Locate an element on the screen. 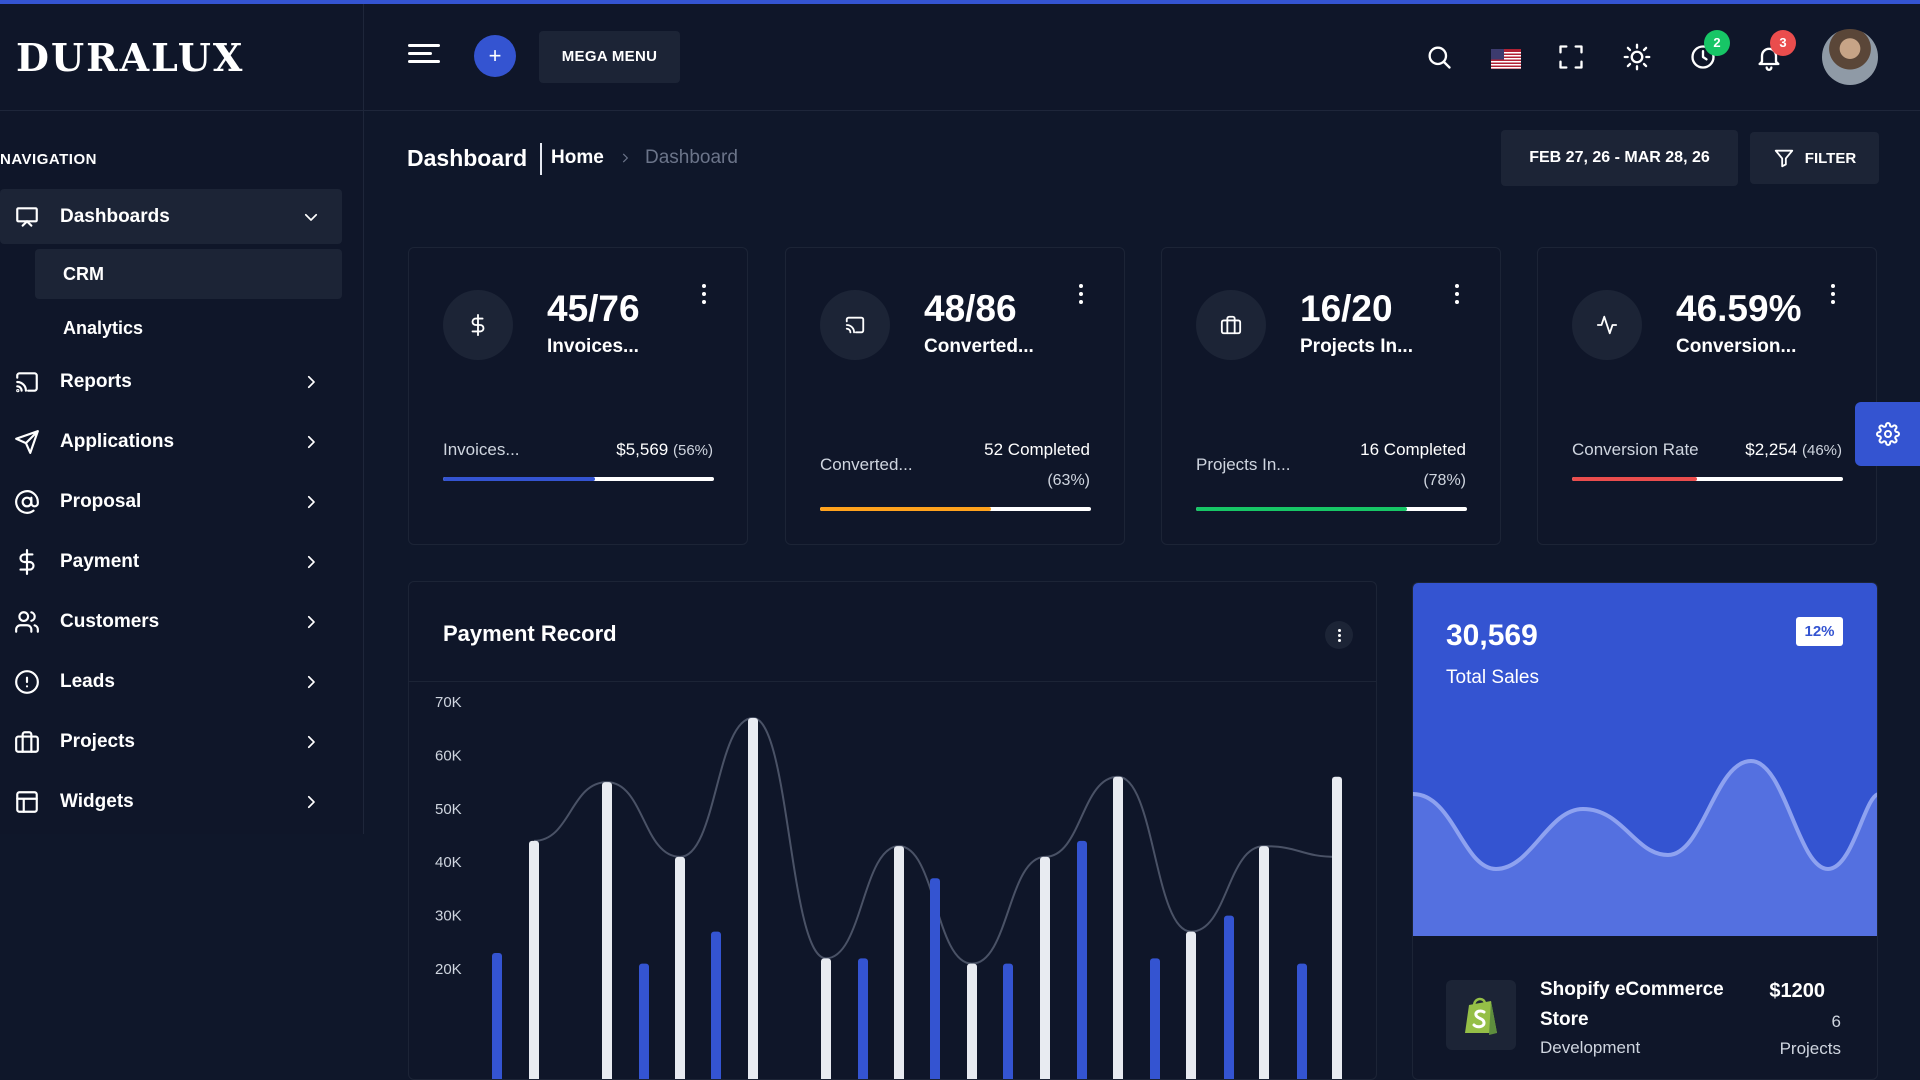  project-name: Shopify eCommerce Store is located at coordinates (1632, 1004).